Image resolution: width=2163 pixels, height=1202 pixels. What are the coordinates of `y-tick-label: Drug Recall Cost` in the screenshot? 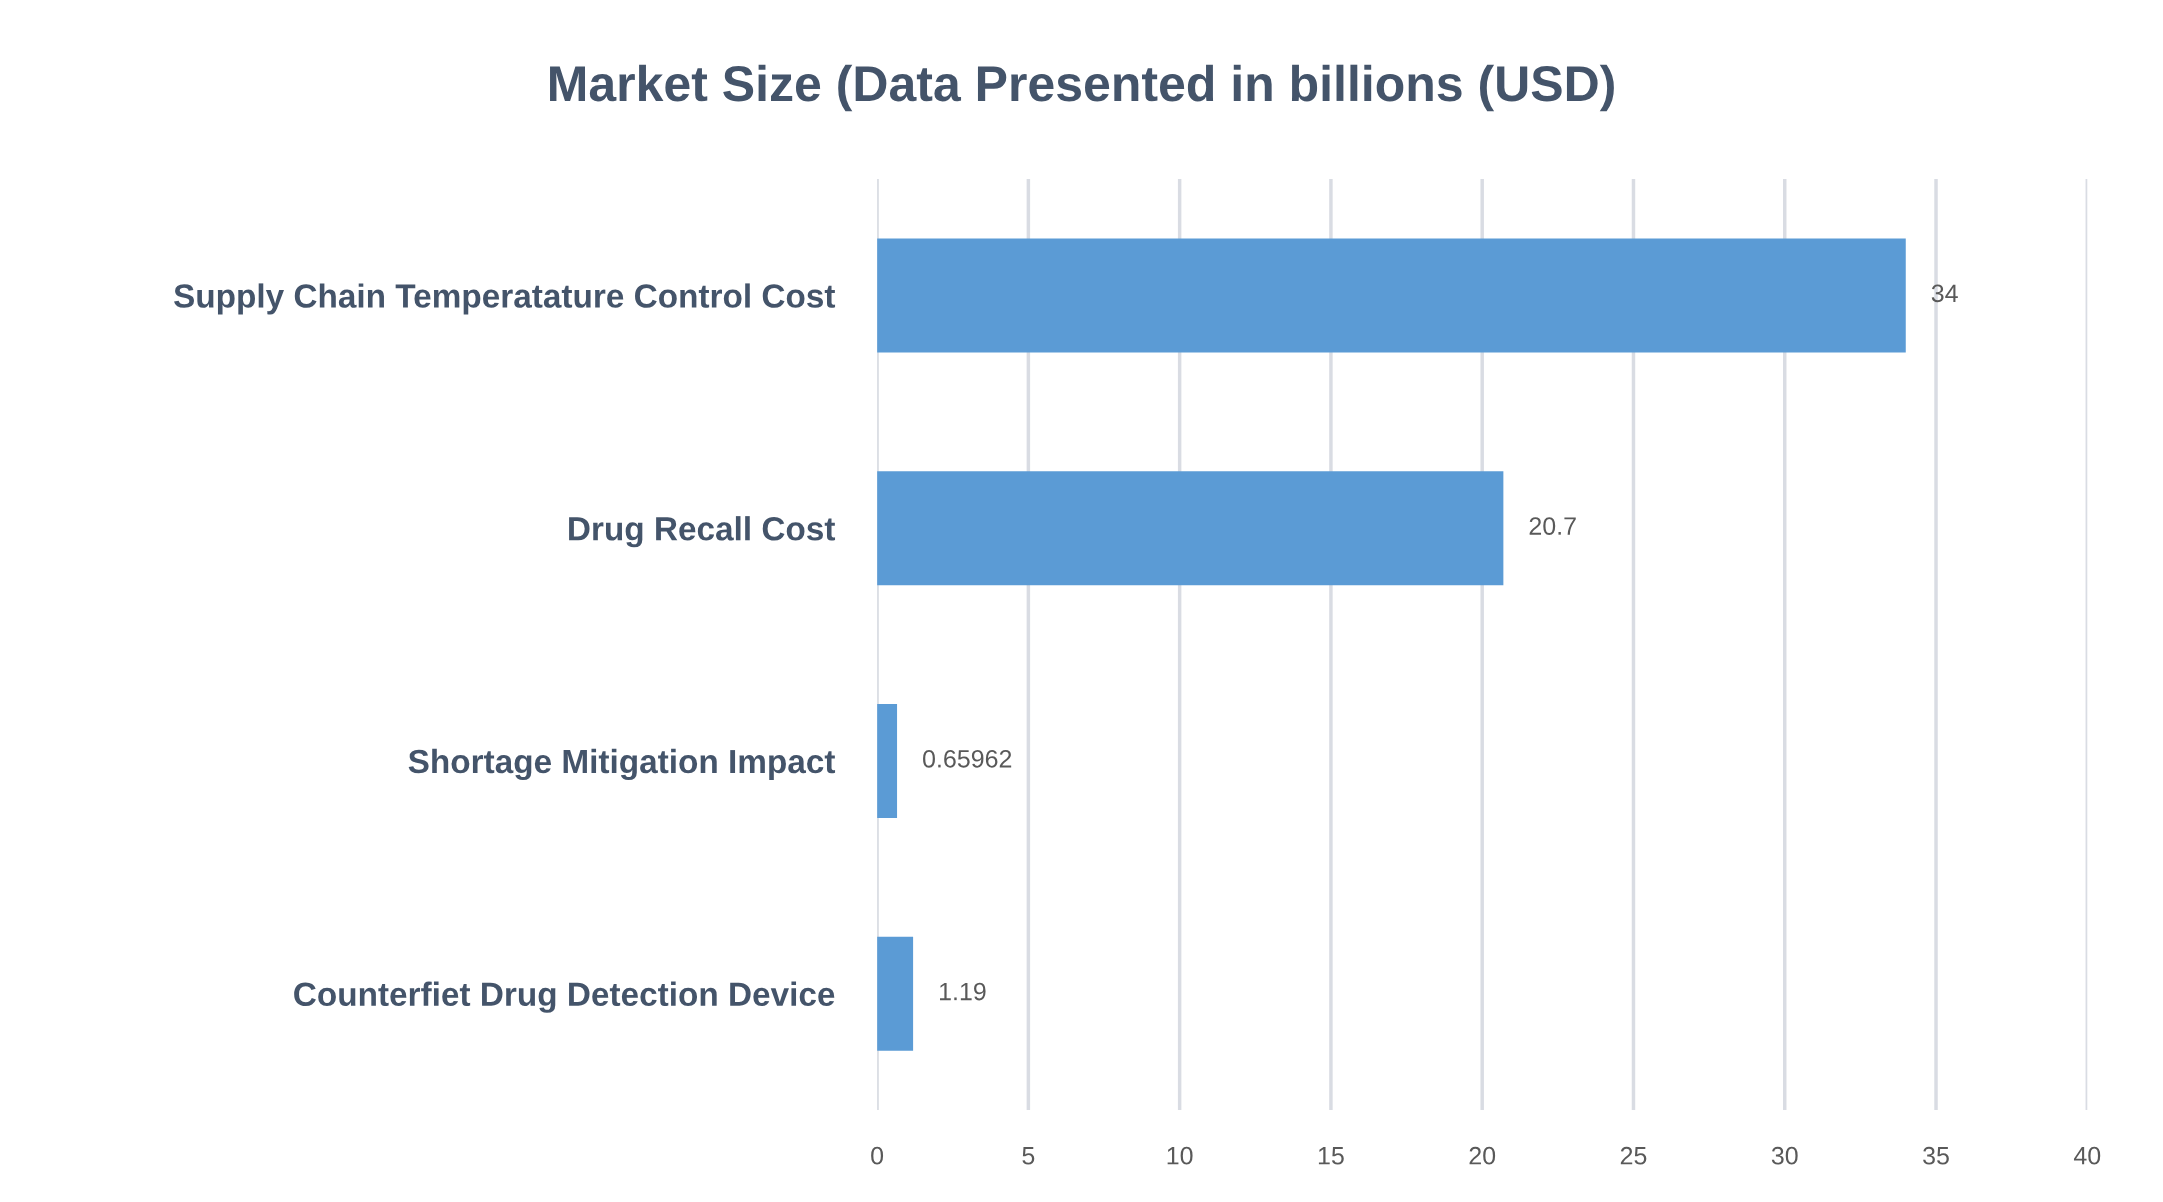 It's located at (702, 532).